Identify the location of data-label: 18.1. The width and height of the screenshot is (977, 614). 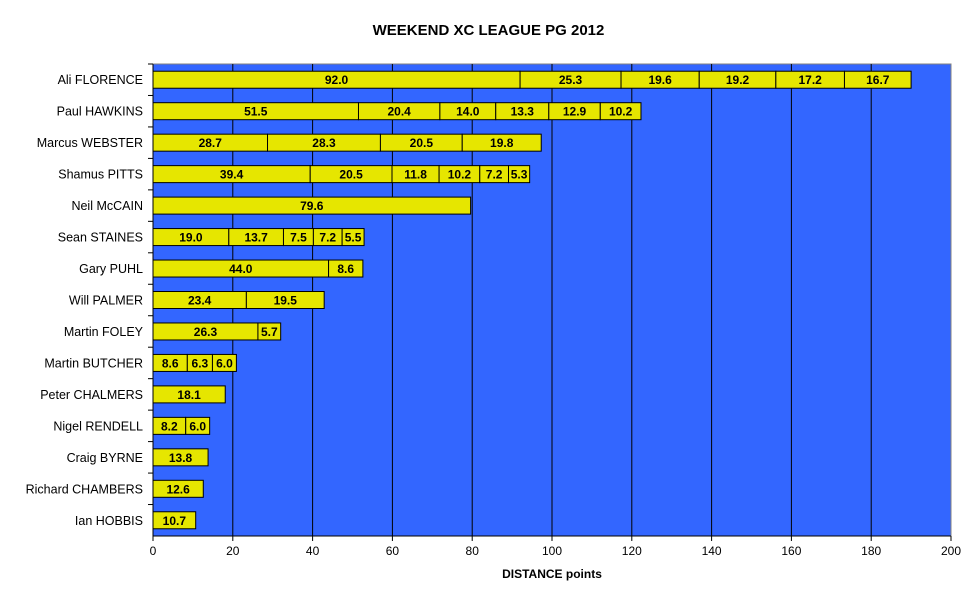
(189, 395).